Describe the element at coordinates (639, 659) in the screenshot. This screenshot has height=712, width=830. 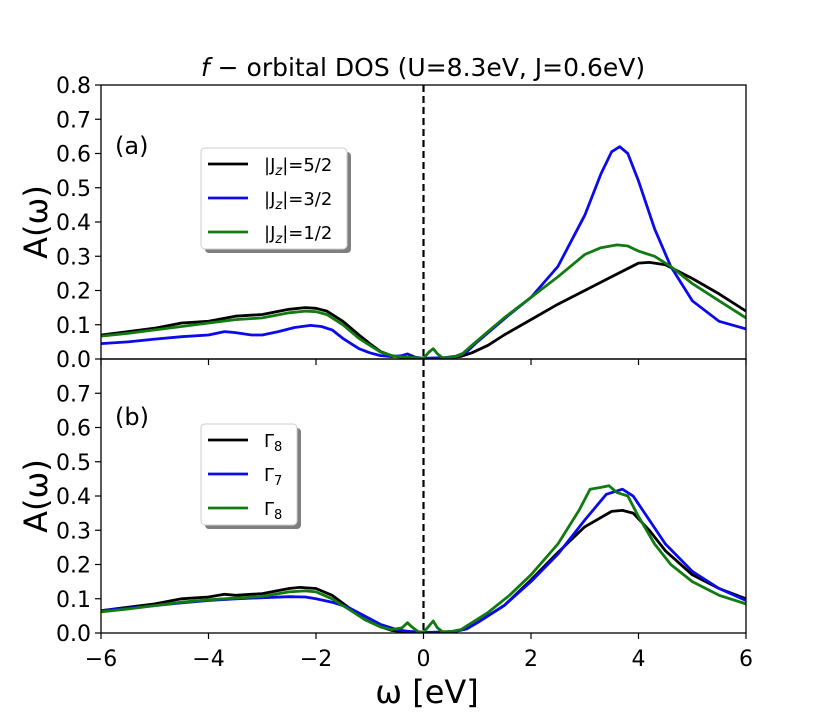
I see `x-tick-label: 4` at that location.